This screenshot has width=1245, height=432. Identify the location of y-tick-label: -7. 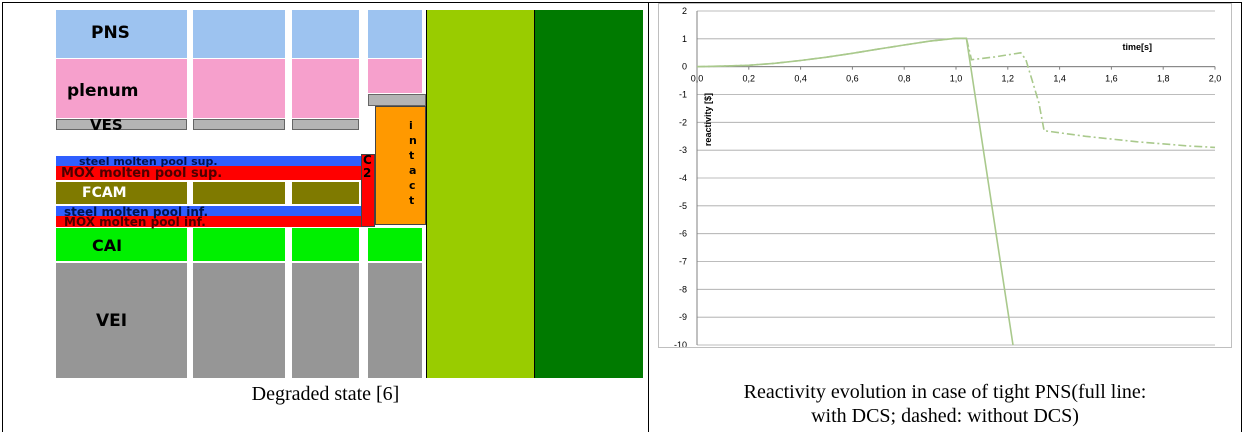
(683, 262).